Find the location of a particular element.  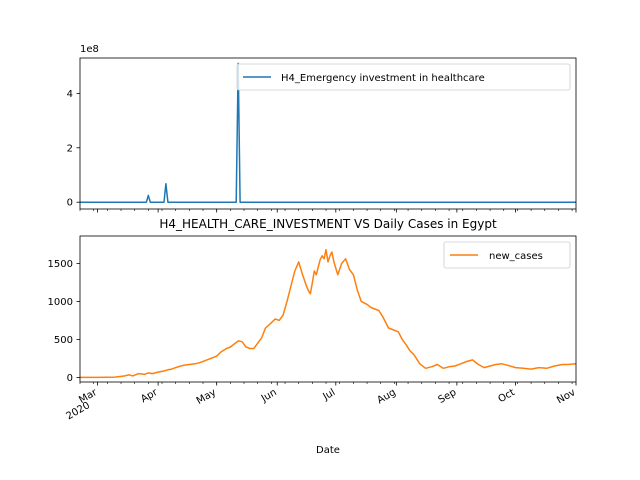

top-legend: H4_Emergency investment in healthcare is located at coordinates (403, 77).